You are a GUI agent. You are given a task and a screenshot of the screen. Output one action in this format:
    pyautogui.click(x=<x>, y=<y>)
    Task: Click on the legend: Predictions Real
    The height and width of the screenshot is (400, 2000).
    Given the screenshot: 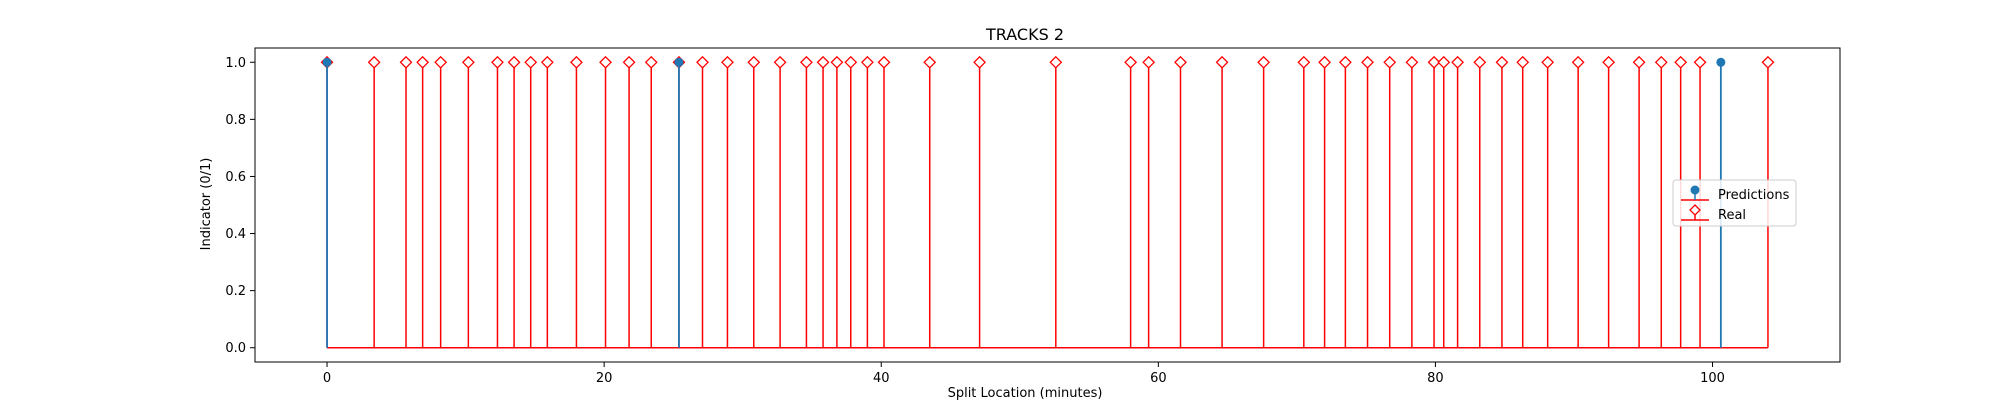 What is the action you would take?
    pyautogui.click(x=1734, y=203)
    